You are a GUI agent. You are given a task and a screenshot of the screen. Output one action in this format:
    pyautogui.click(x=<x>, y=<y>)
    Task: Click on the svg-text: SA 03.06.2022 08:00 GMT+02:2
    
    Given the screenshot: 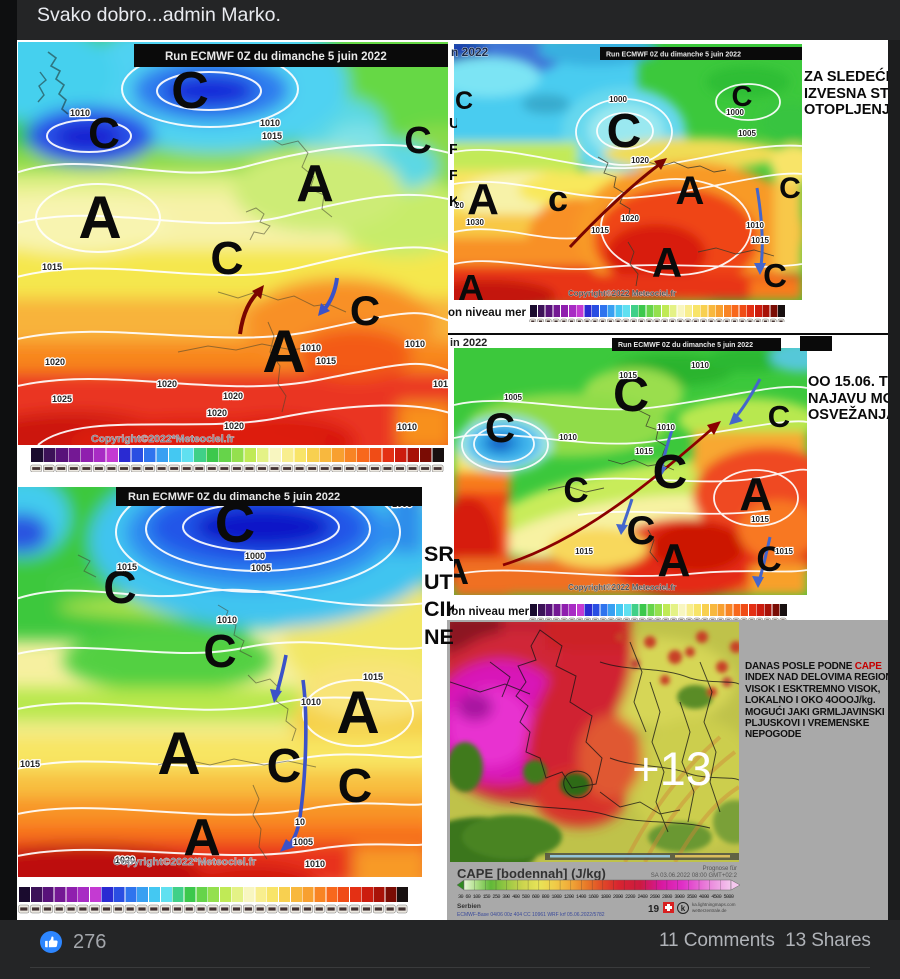 What is the action you would take?
    pyautogui.click(x=694, y=876)
    